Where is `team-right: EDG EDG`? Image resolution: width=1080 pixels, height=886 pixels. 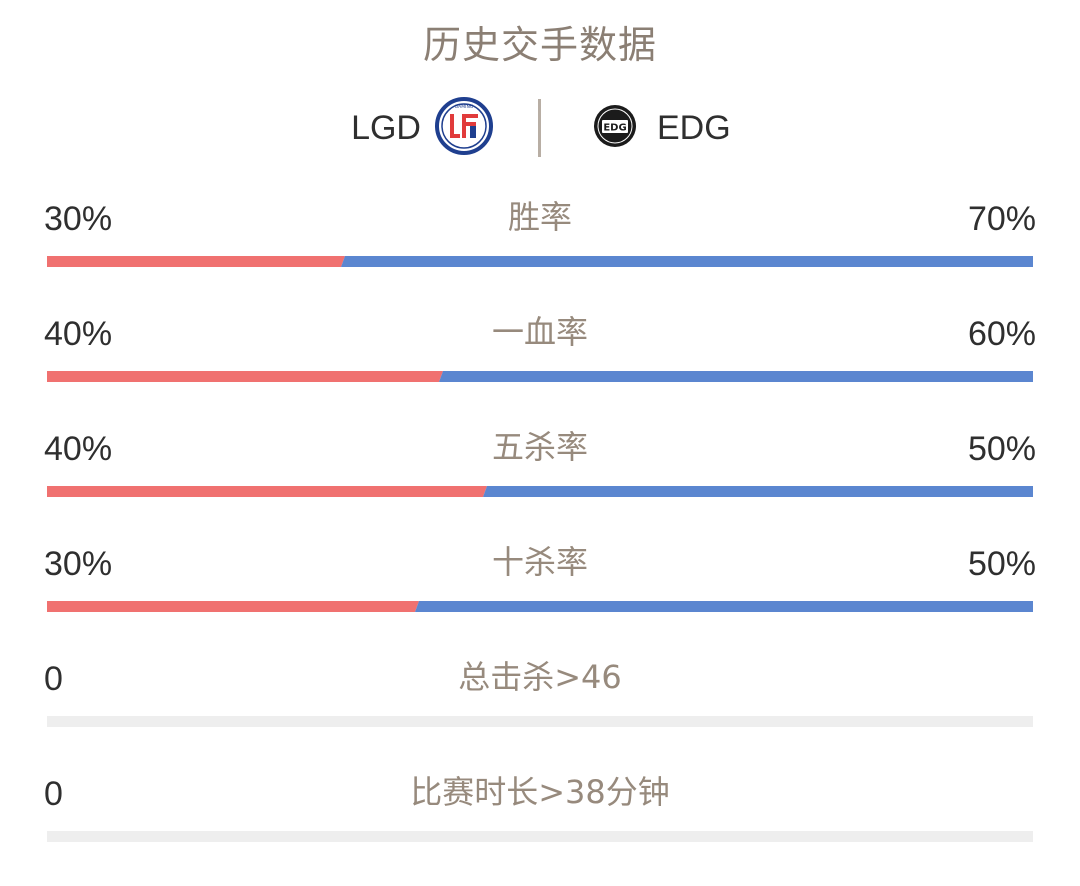
team-right: EDG EDG is located at coordinates (662, 128).